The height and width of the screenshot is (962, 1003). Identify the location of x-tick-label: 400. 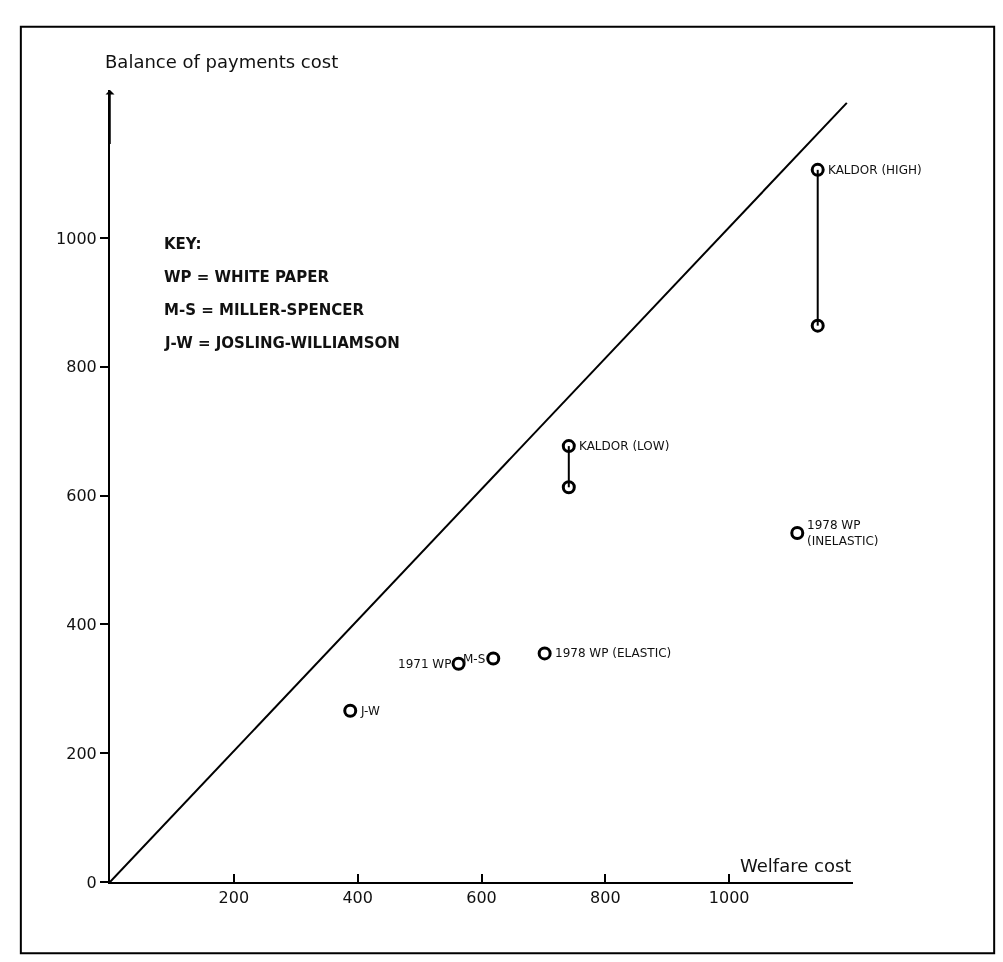
(357, 898).